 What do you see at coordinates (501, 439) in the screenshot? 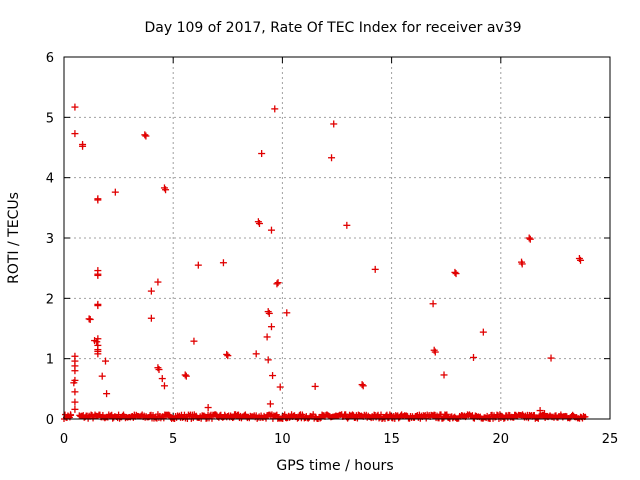
I see `x-tick-label: 20` at bounding box center [501, 439].